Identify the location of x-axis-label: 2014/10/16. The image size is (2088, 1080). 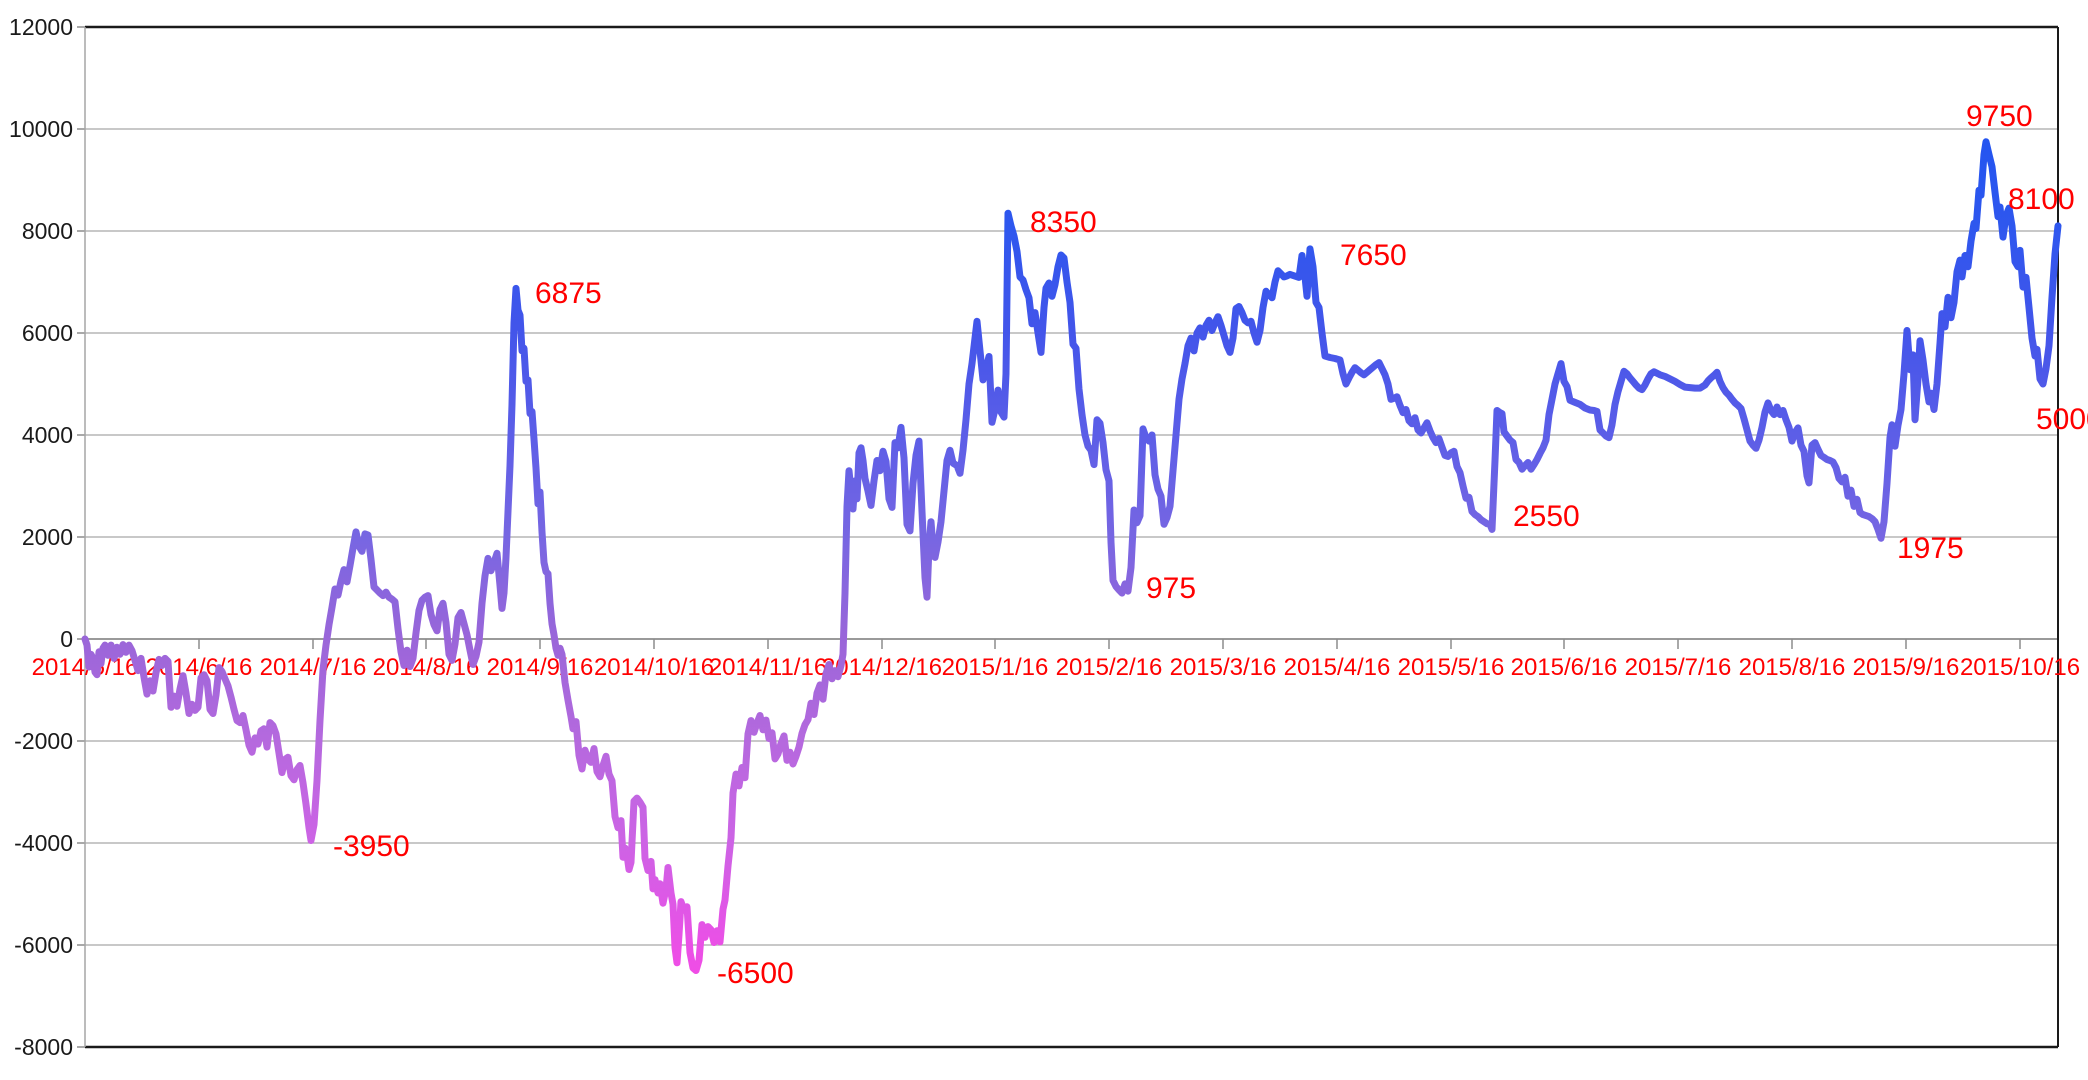
(654, 667).